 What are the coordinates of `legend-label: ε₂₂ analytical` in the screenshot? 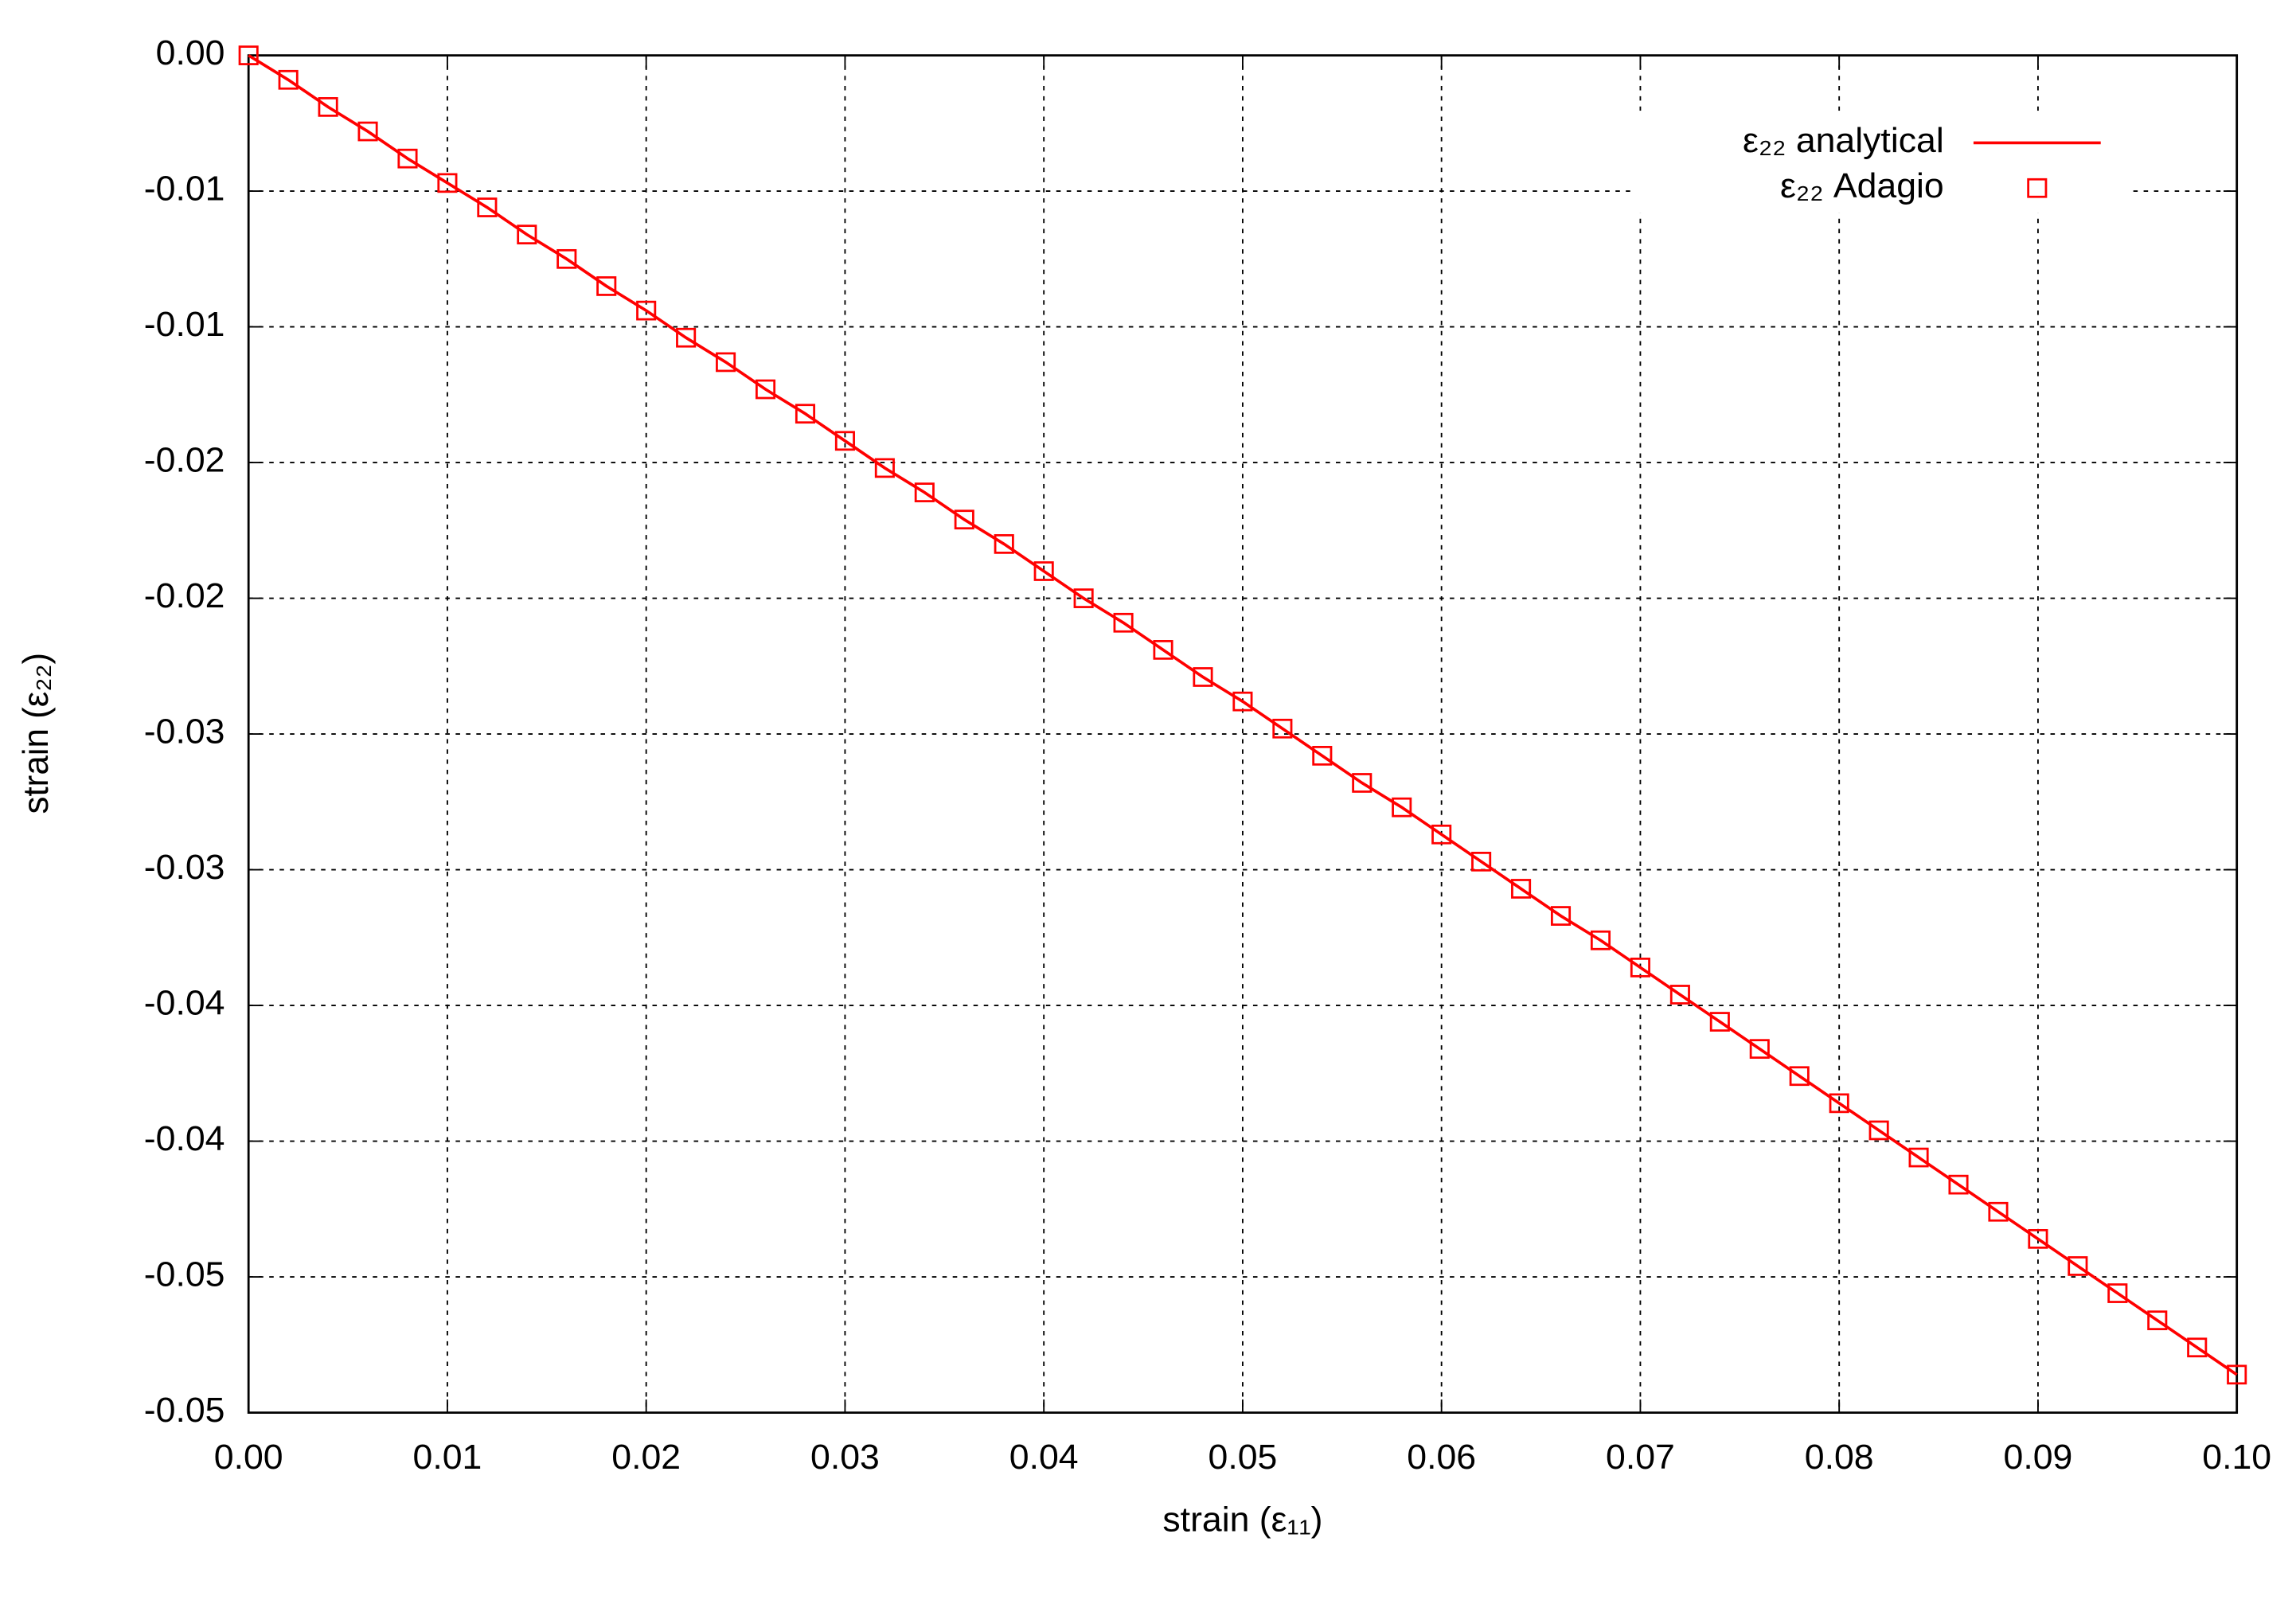 It's located at (1843, 141).